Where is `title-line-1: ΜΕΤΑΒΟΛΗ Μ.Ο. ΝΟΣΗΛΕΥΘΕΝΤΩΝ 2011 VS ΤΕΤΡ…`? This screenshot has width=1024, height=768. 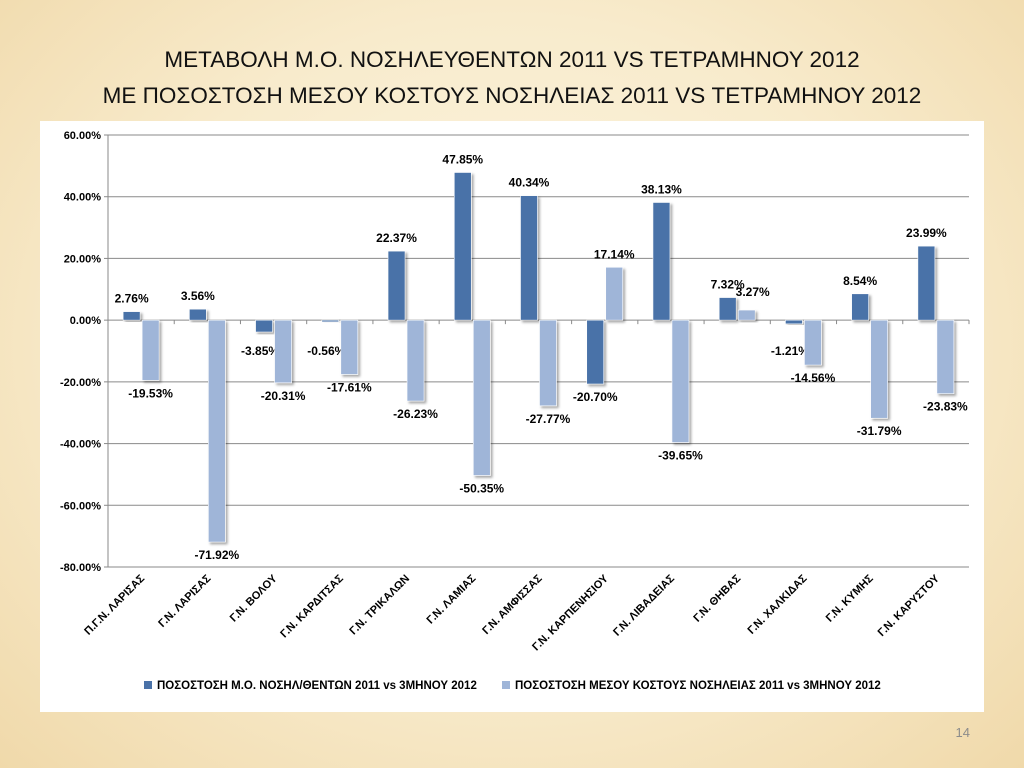 title-line-1: ΜΕΤΑΒΟΛΗ Μ.Ο. ΝΟΣΗΛΕΥΘΕΝΤΩΝ 2011 VS ΤΕΤΡ… is located at coordinates (512, 59).